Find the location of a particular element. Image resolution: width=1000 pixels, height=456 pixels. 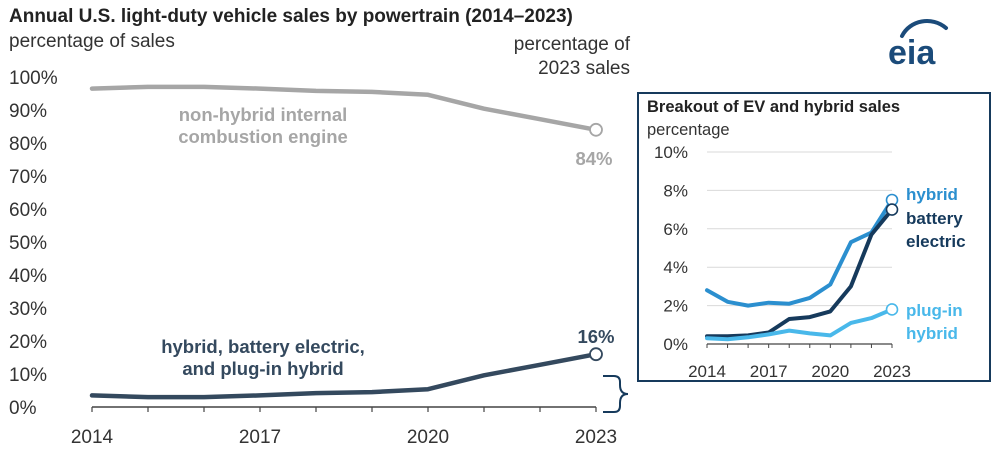

main-x-tick-label: 2020 is located at coordinates (428, 437).